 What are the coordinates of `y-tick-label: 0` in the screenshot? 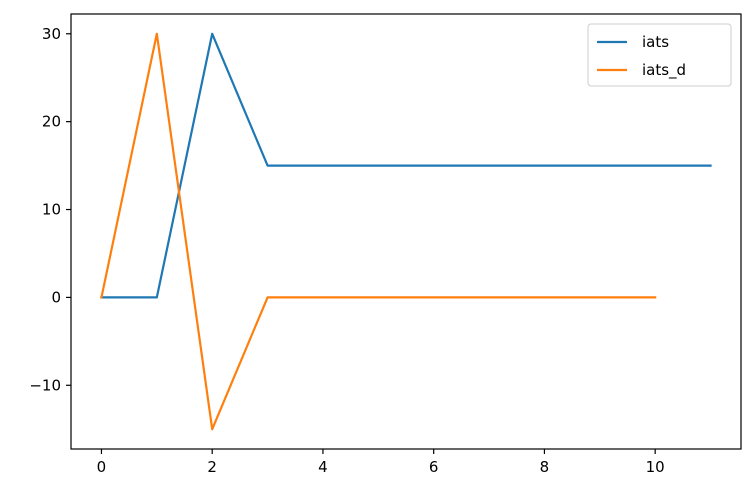 It's located at (56, 297).